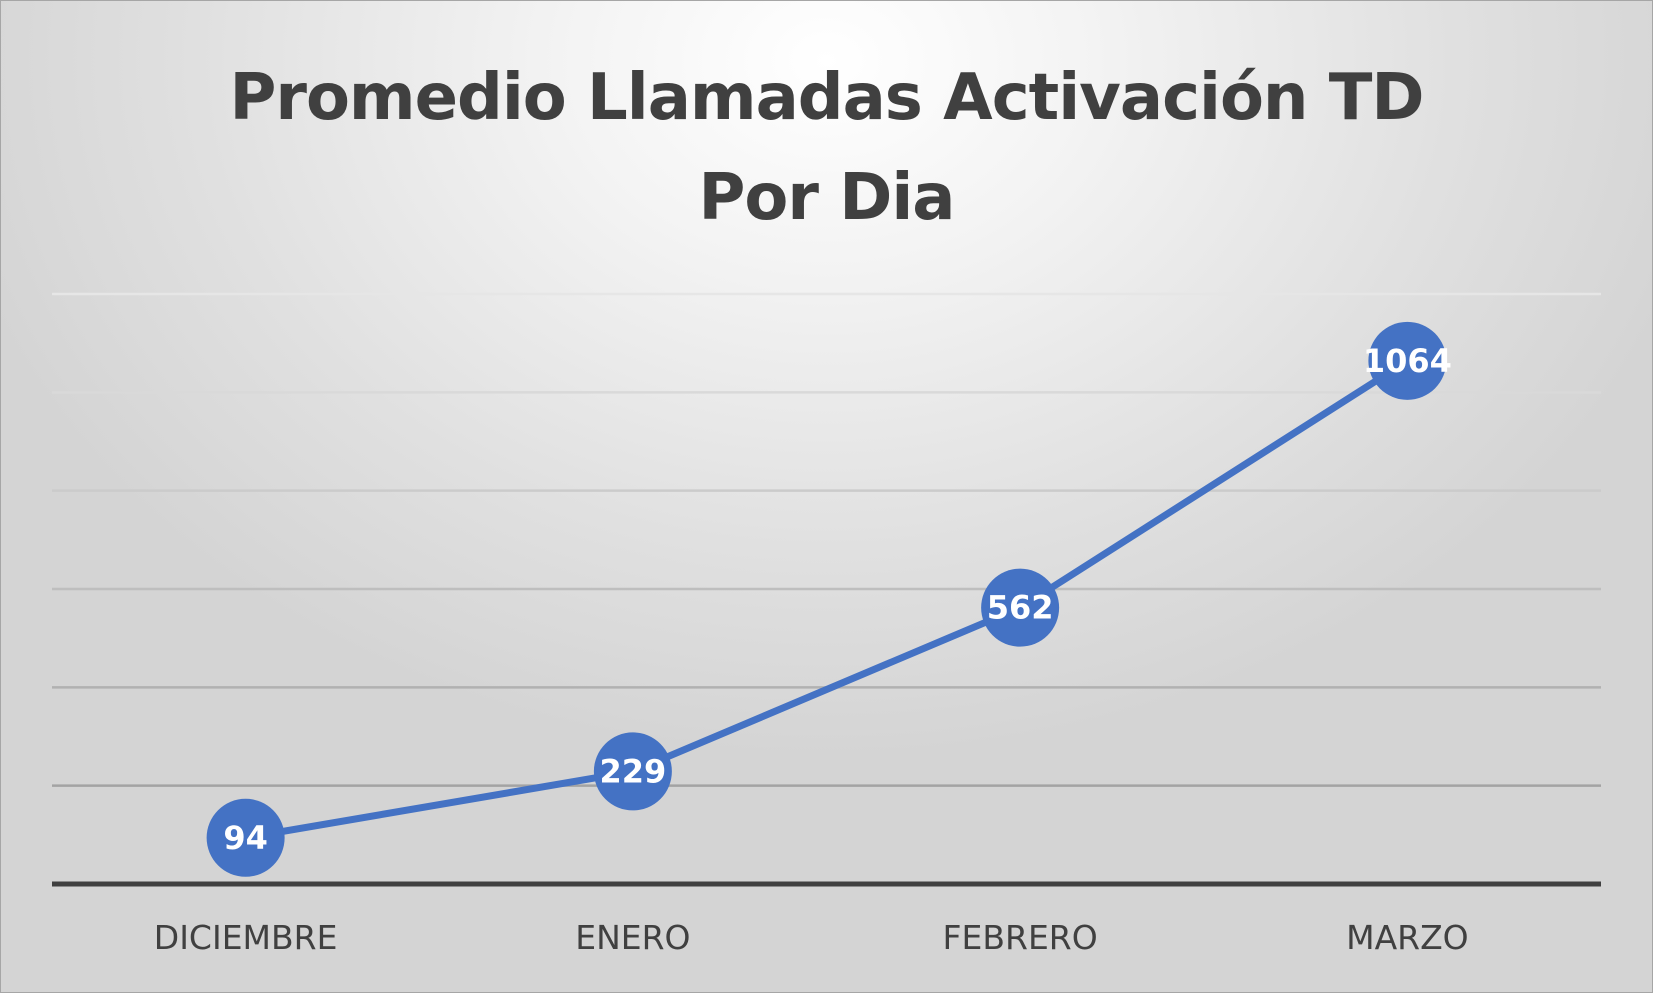 This screenshot has width=1653, height=993. Describe the element at coordinates (245, 838) in the screenshot. I see `data-label: 94` at that location.